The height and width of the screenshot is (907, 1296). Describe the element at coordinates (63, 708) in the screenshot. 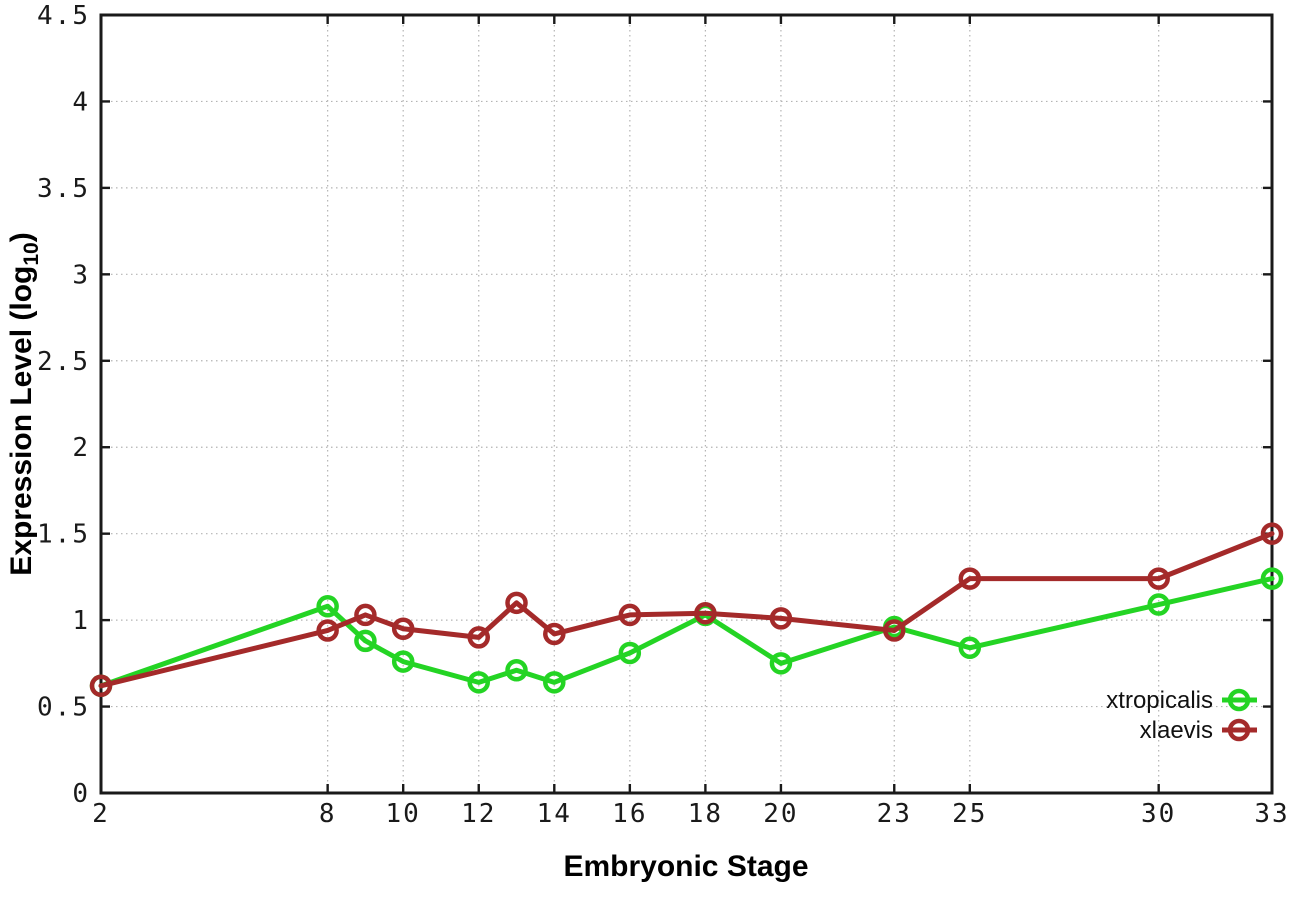

I see `y-tick-label: 0.5` at that location.